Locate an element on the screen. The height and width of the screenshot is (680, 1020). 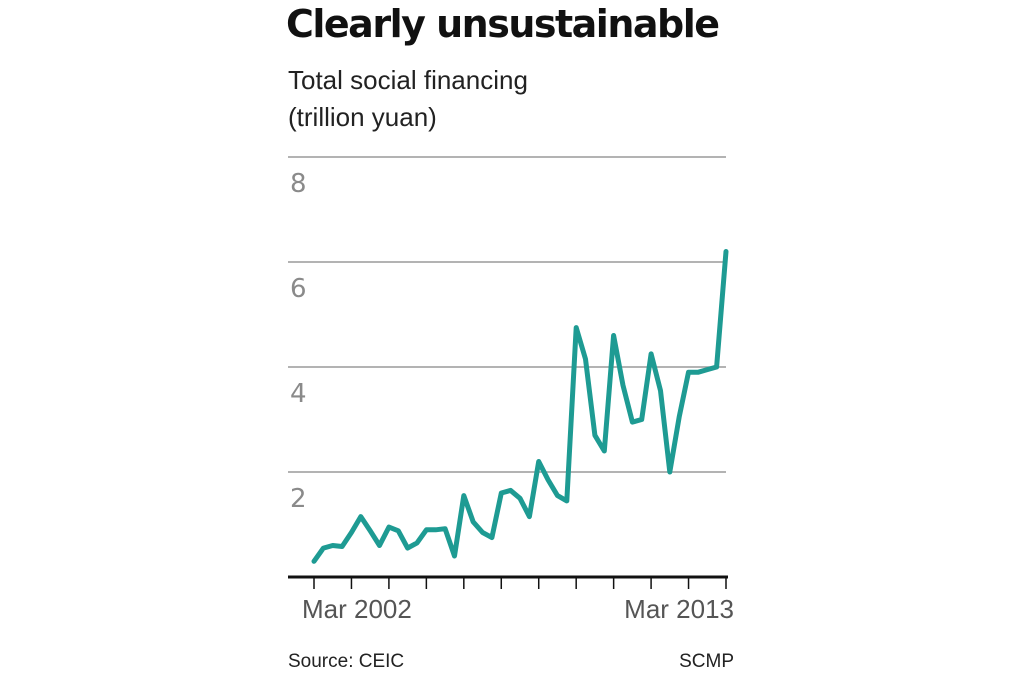
x-axis is located at coordinates (508, 582).